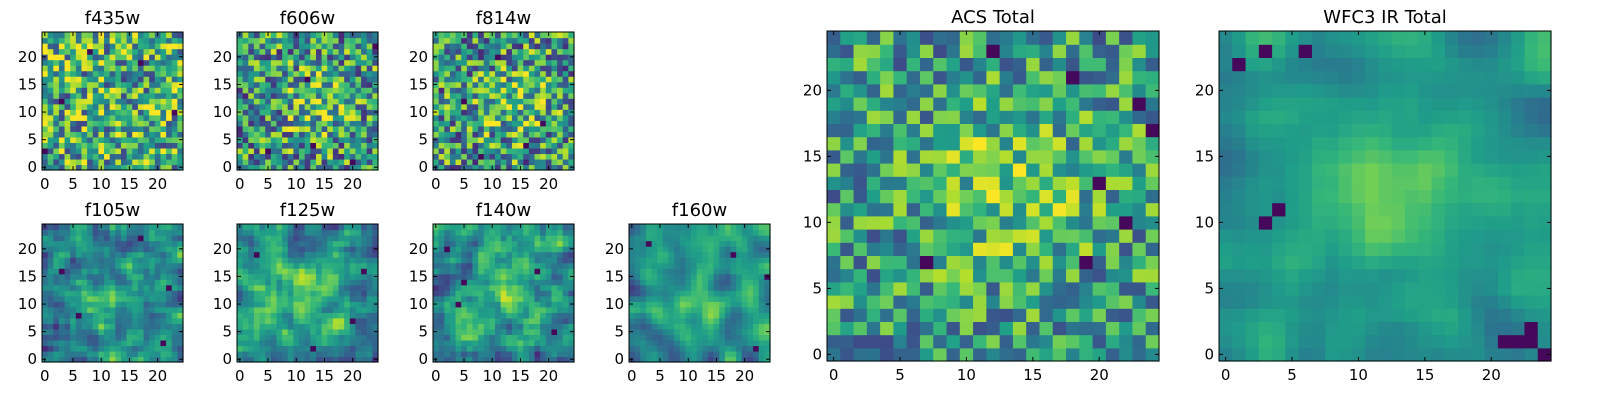 The width and height of the screenshot is (1600, 400). Describe the element at coordinates (614, 304) in the screenshot. I see `y-tick-label: 10` at that location.